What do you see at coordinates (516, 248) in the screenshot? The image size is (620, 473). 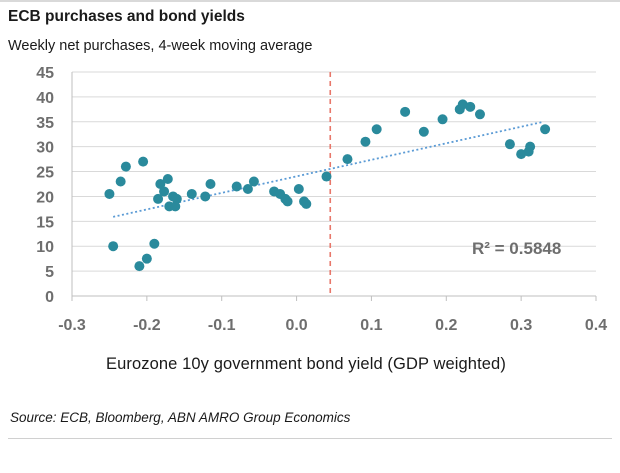 I see `r-squared-annotation: R² = 0.5848` at bounding box center [516, 248].